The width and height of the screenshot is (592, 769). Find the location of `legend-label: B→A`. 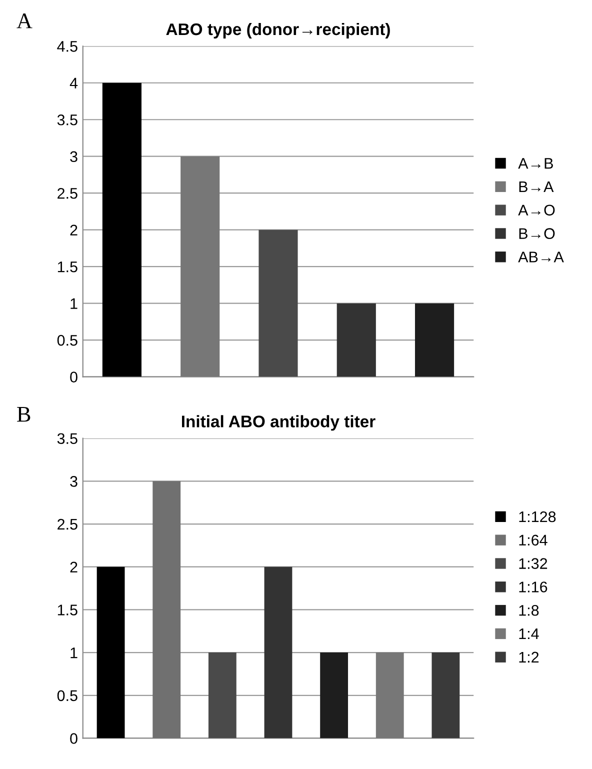

legend-label: B→A is located at coordinates (536, 187).